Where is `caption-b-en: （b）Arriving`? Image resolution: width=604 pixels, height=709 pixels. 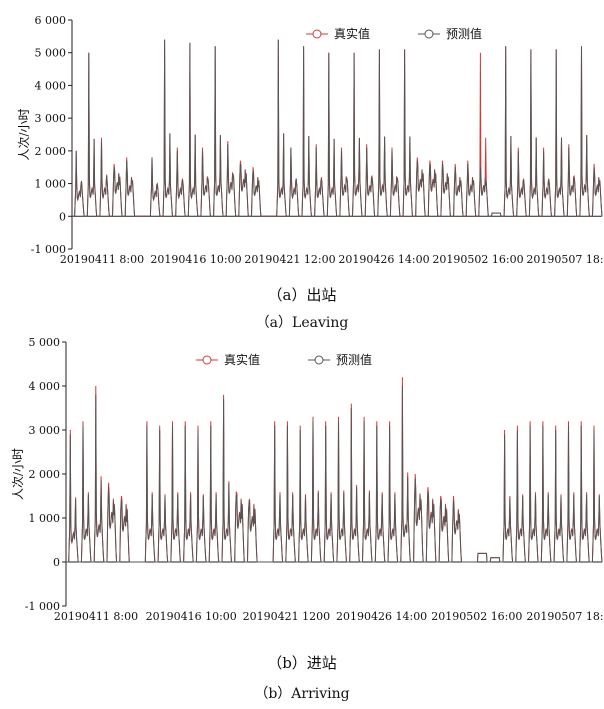 caption-b-en: （b）Arriving is located at coordinates (302, 694).